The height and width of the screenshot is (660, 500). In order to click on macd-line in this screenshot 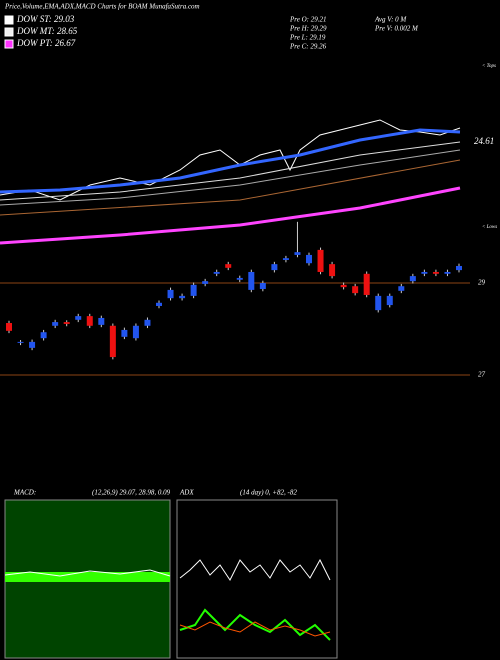, I will do `click(87, 573)`.